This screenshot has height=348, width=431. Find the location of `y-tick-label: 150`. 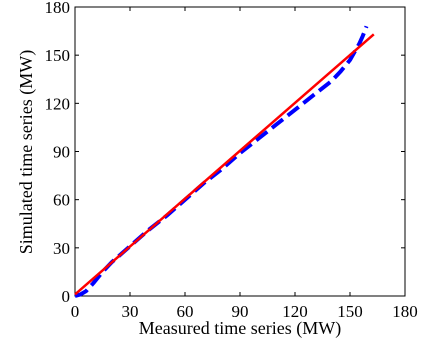

y-tick-label: 150 is located at coordinates (58, 55).